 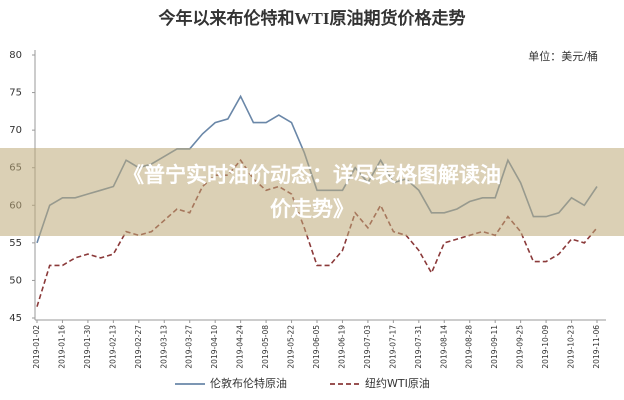 I want to click on y-tick-label: 70, so click(x=15, y=130).